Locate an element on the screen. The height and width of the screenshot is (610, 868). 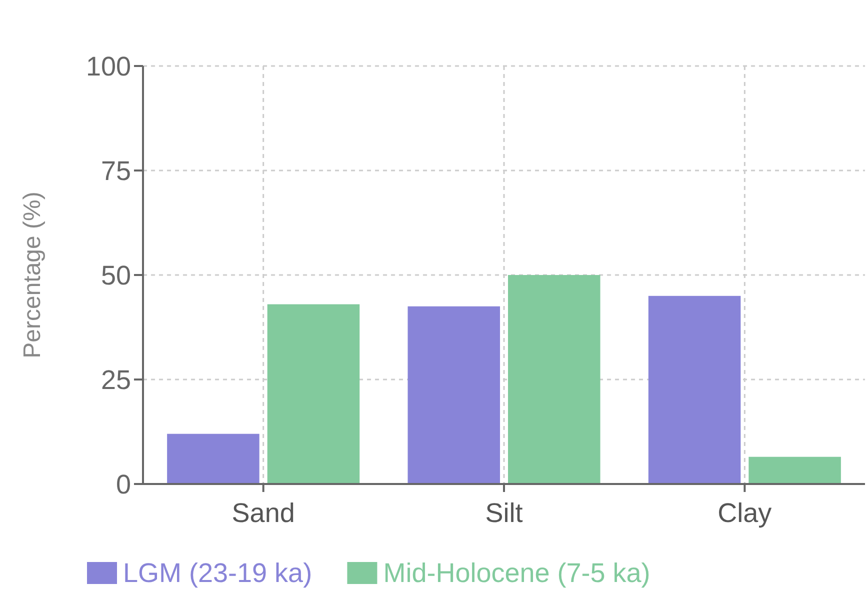
y-axis-title: Percentage (%) is located at coordinates (32, 275).